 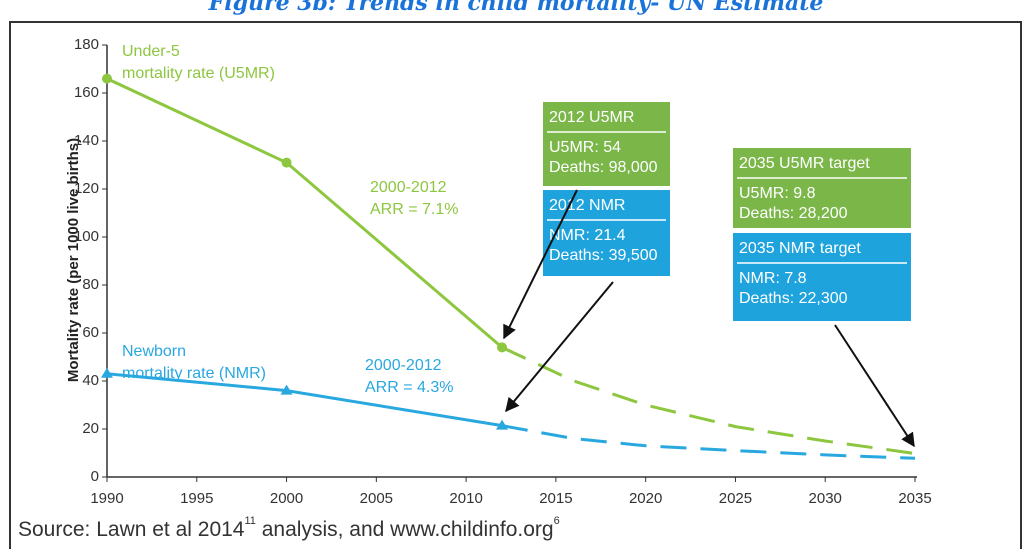 What do you see at coordinates (106, 498) in the screenshot?
I see `x-tick-label: 1990` at bounding box center [106, 498].